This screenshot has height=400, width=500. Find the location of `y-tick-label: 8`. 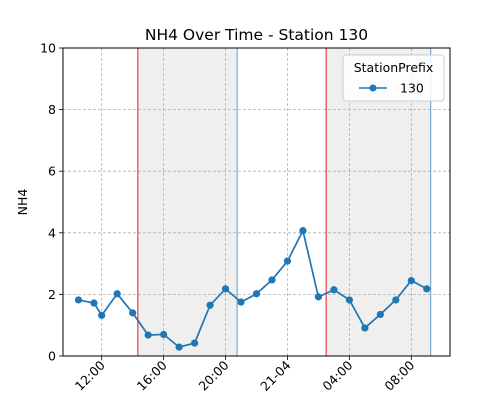

y-tick-label: 8 is located at coordinates (52, 109).